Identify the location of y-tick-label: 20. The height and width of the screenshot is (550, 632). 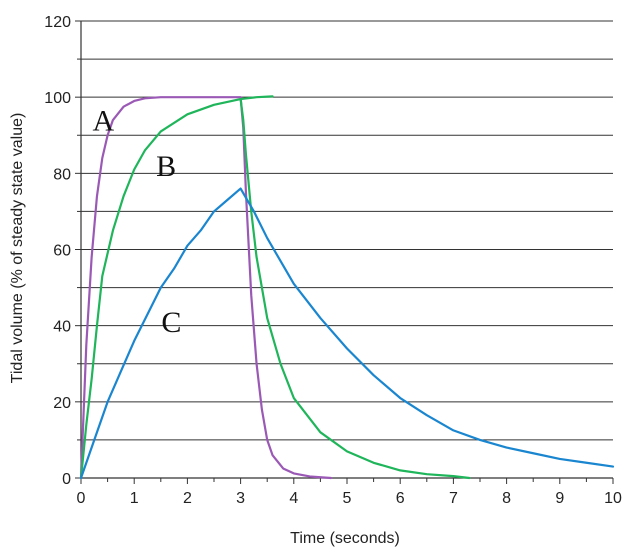
(62, 403).